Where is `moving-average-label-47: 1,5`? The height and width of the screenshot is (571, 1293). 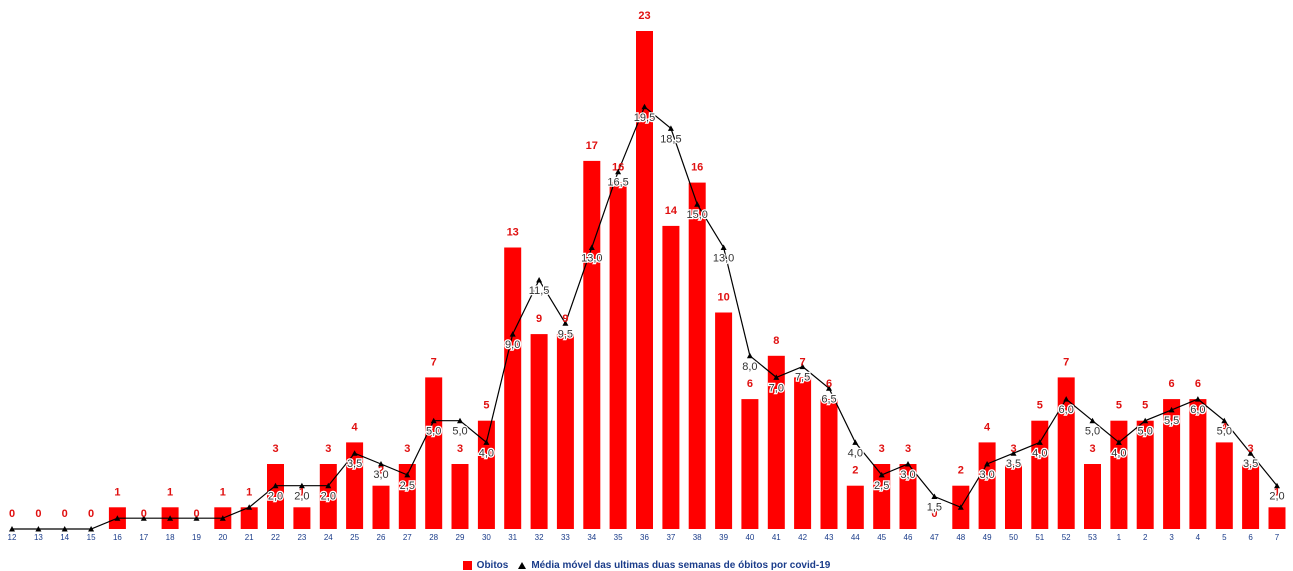 moving-average-label-47: 1,5 is located at coordinates (934, 508).